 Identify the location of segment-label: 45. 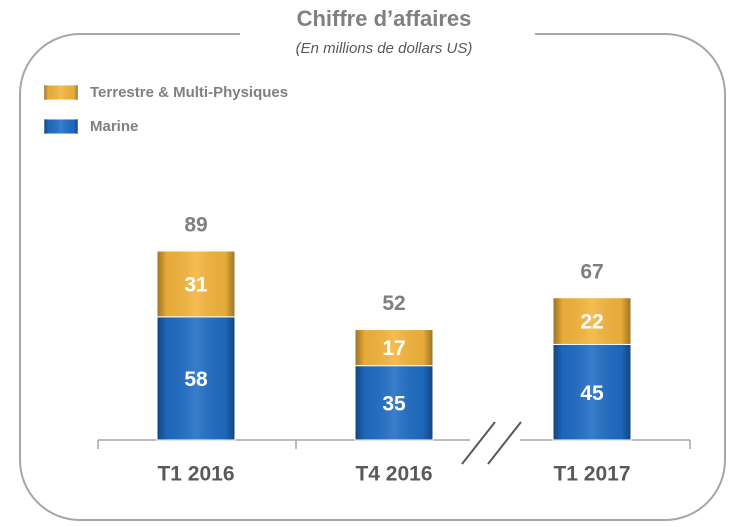
(592, 393).